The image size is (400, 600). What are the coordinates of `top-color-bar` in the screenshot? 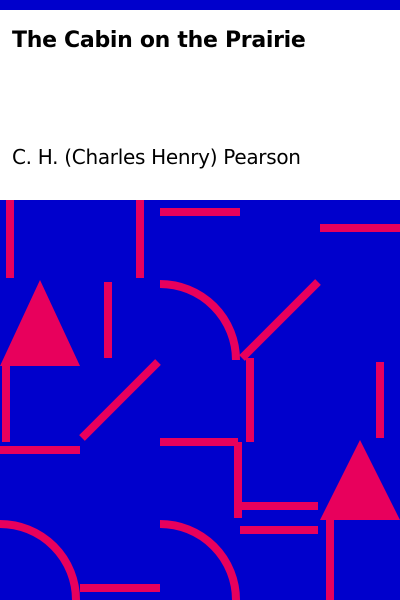 It's located at (200, 5).